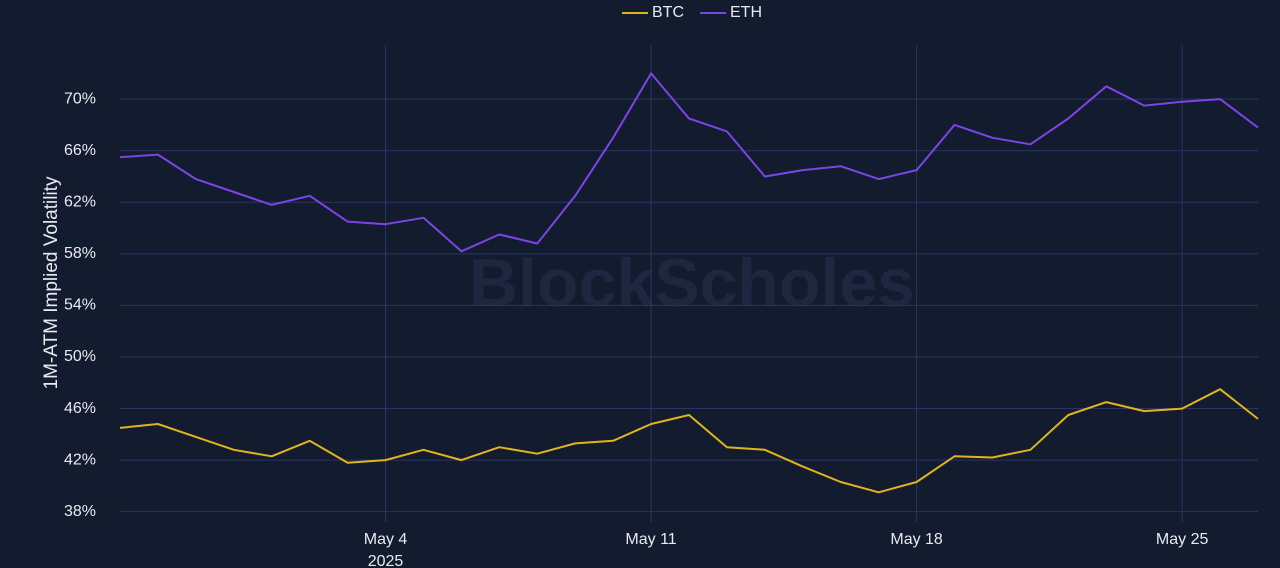 This screenshot has height=568, width=1280. I want to click on x-year-label: 2025, so click(386, 560).